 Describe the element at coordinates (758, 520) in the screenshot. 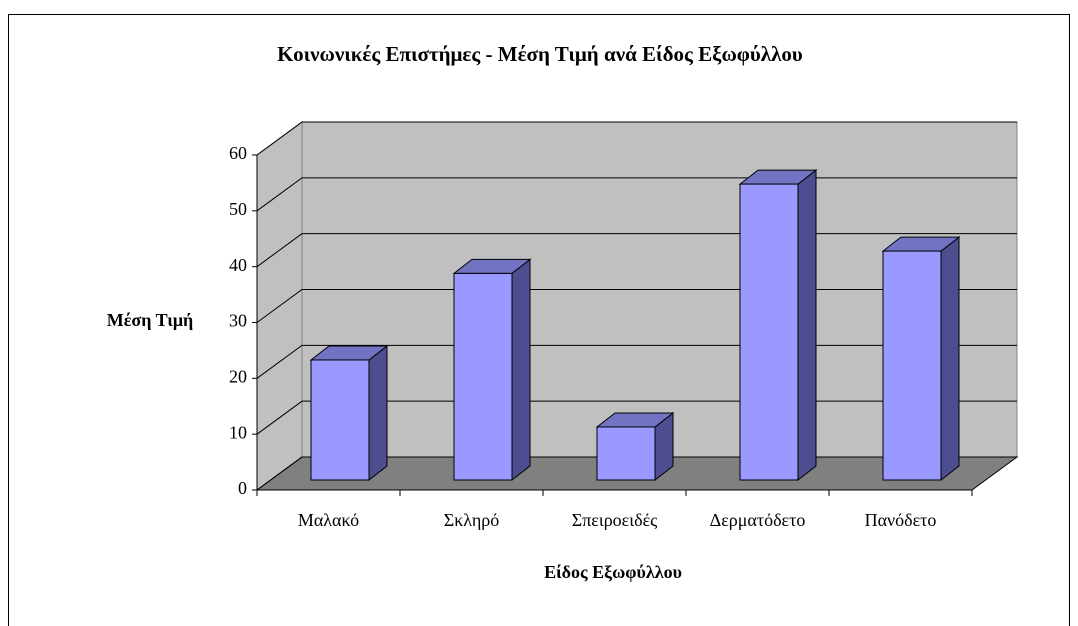

I see `x-tick-label: Δερματόδετο` at that location.